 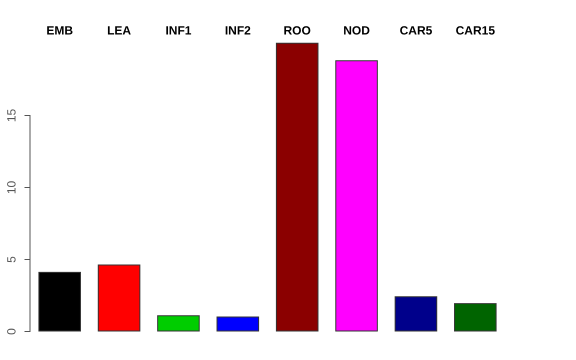 What do you see at coordinates (11, 331) in the screenshot?
I see `y-tick-label: 0` at bounding box center [11, 331].